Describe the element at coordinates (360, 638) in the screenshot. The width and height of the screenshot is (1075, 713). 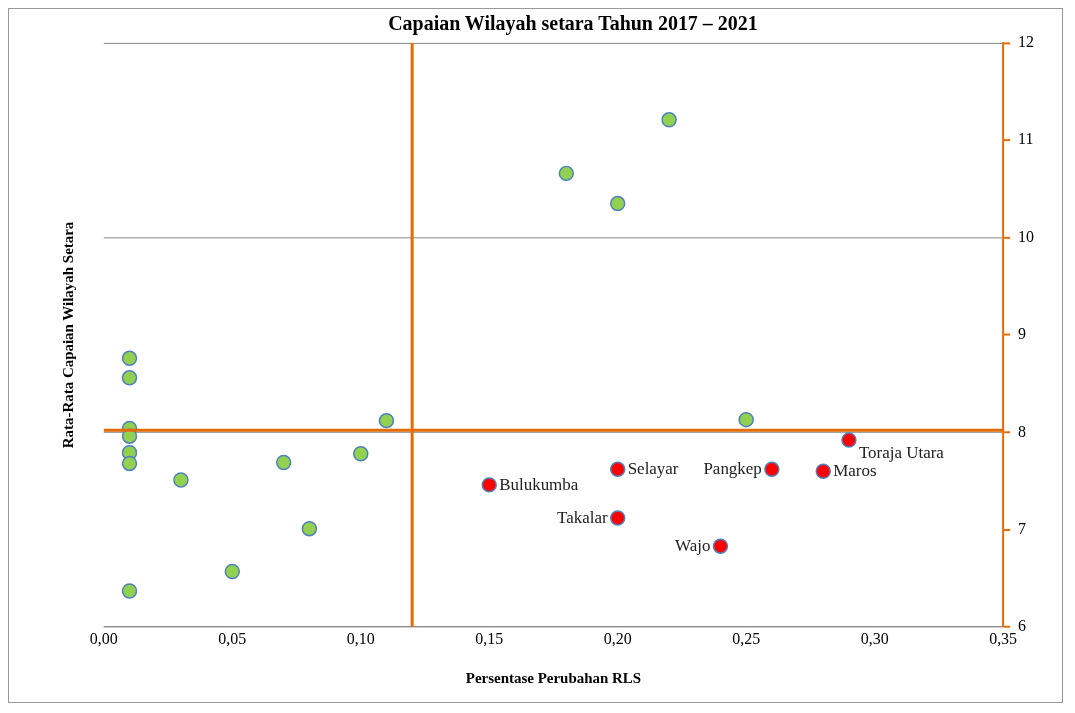
I see `x-tick-label: 0,10` at that location.